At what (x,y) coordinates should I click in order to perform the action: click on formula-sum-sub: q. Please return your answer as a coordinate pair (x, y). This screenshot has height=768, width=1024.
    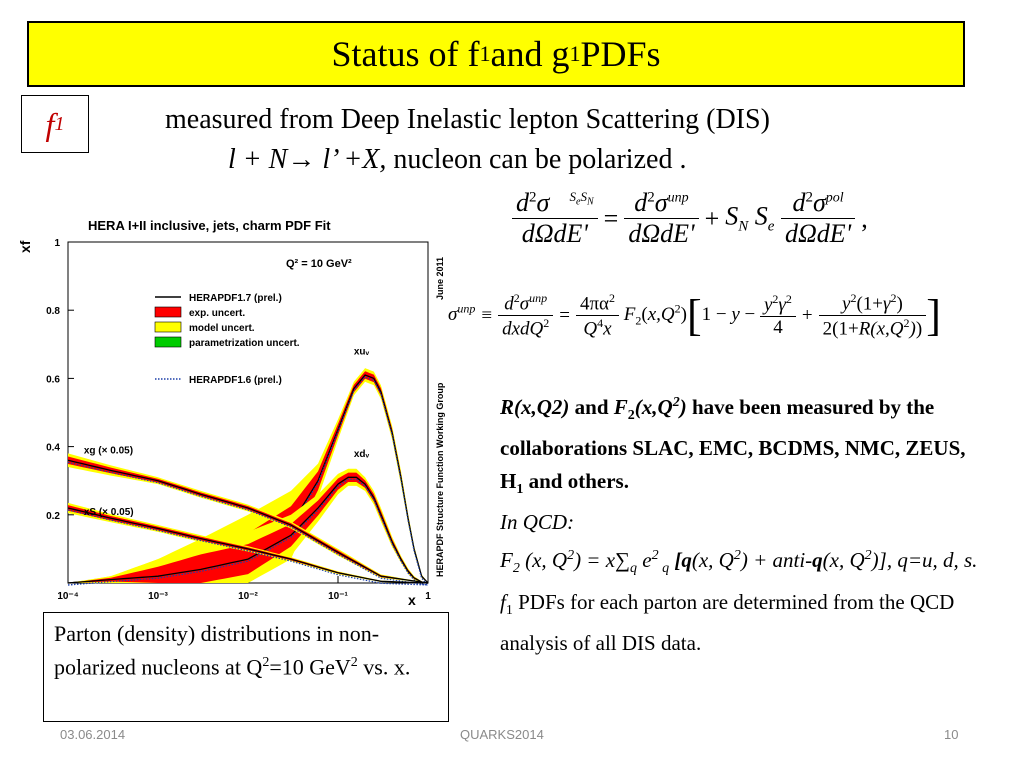
    Looking at the image, I should click on (634, 569).